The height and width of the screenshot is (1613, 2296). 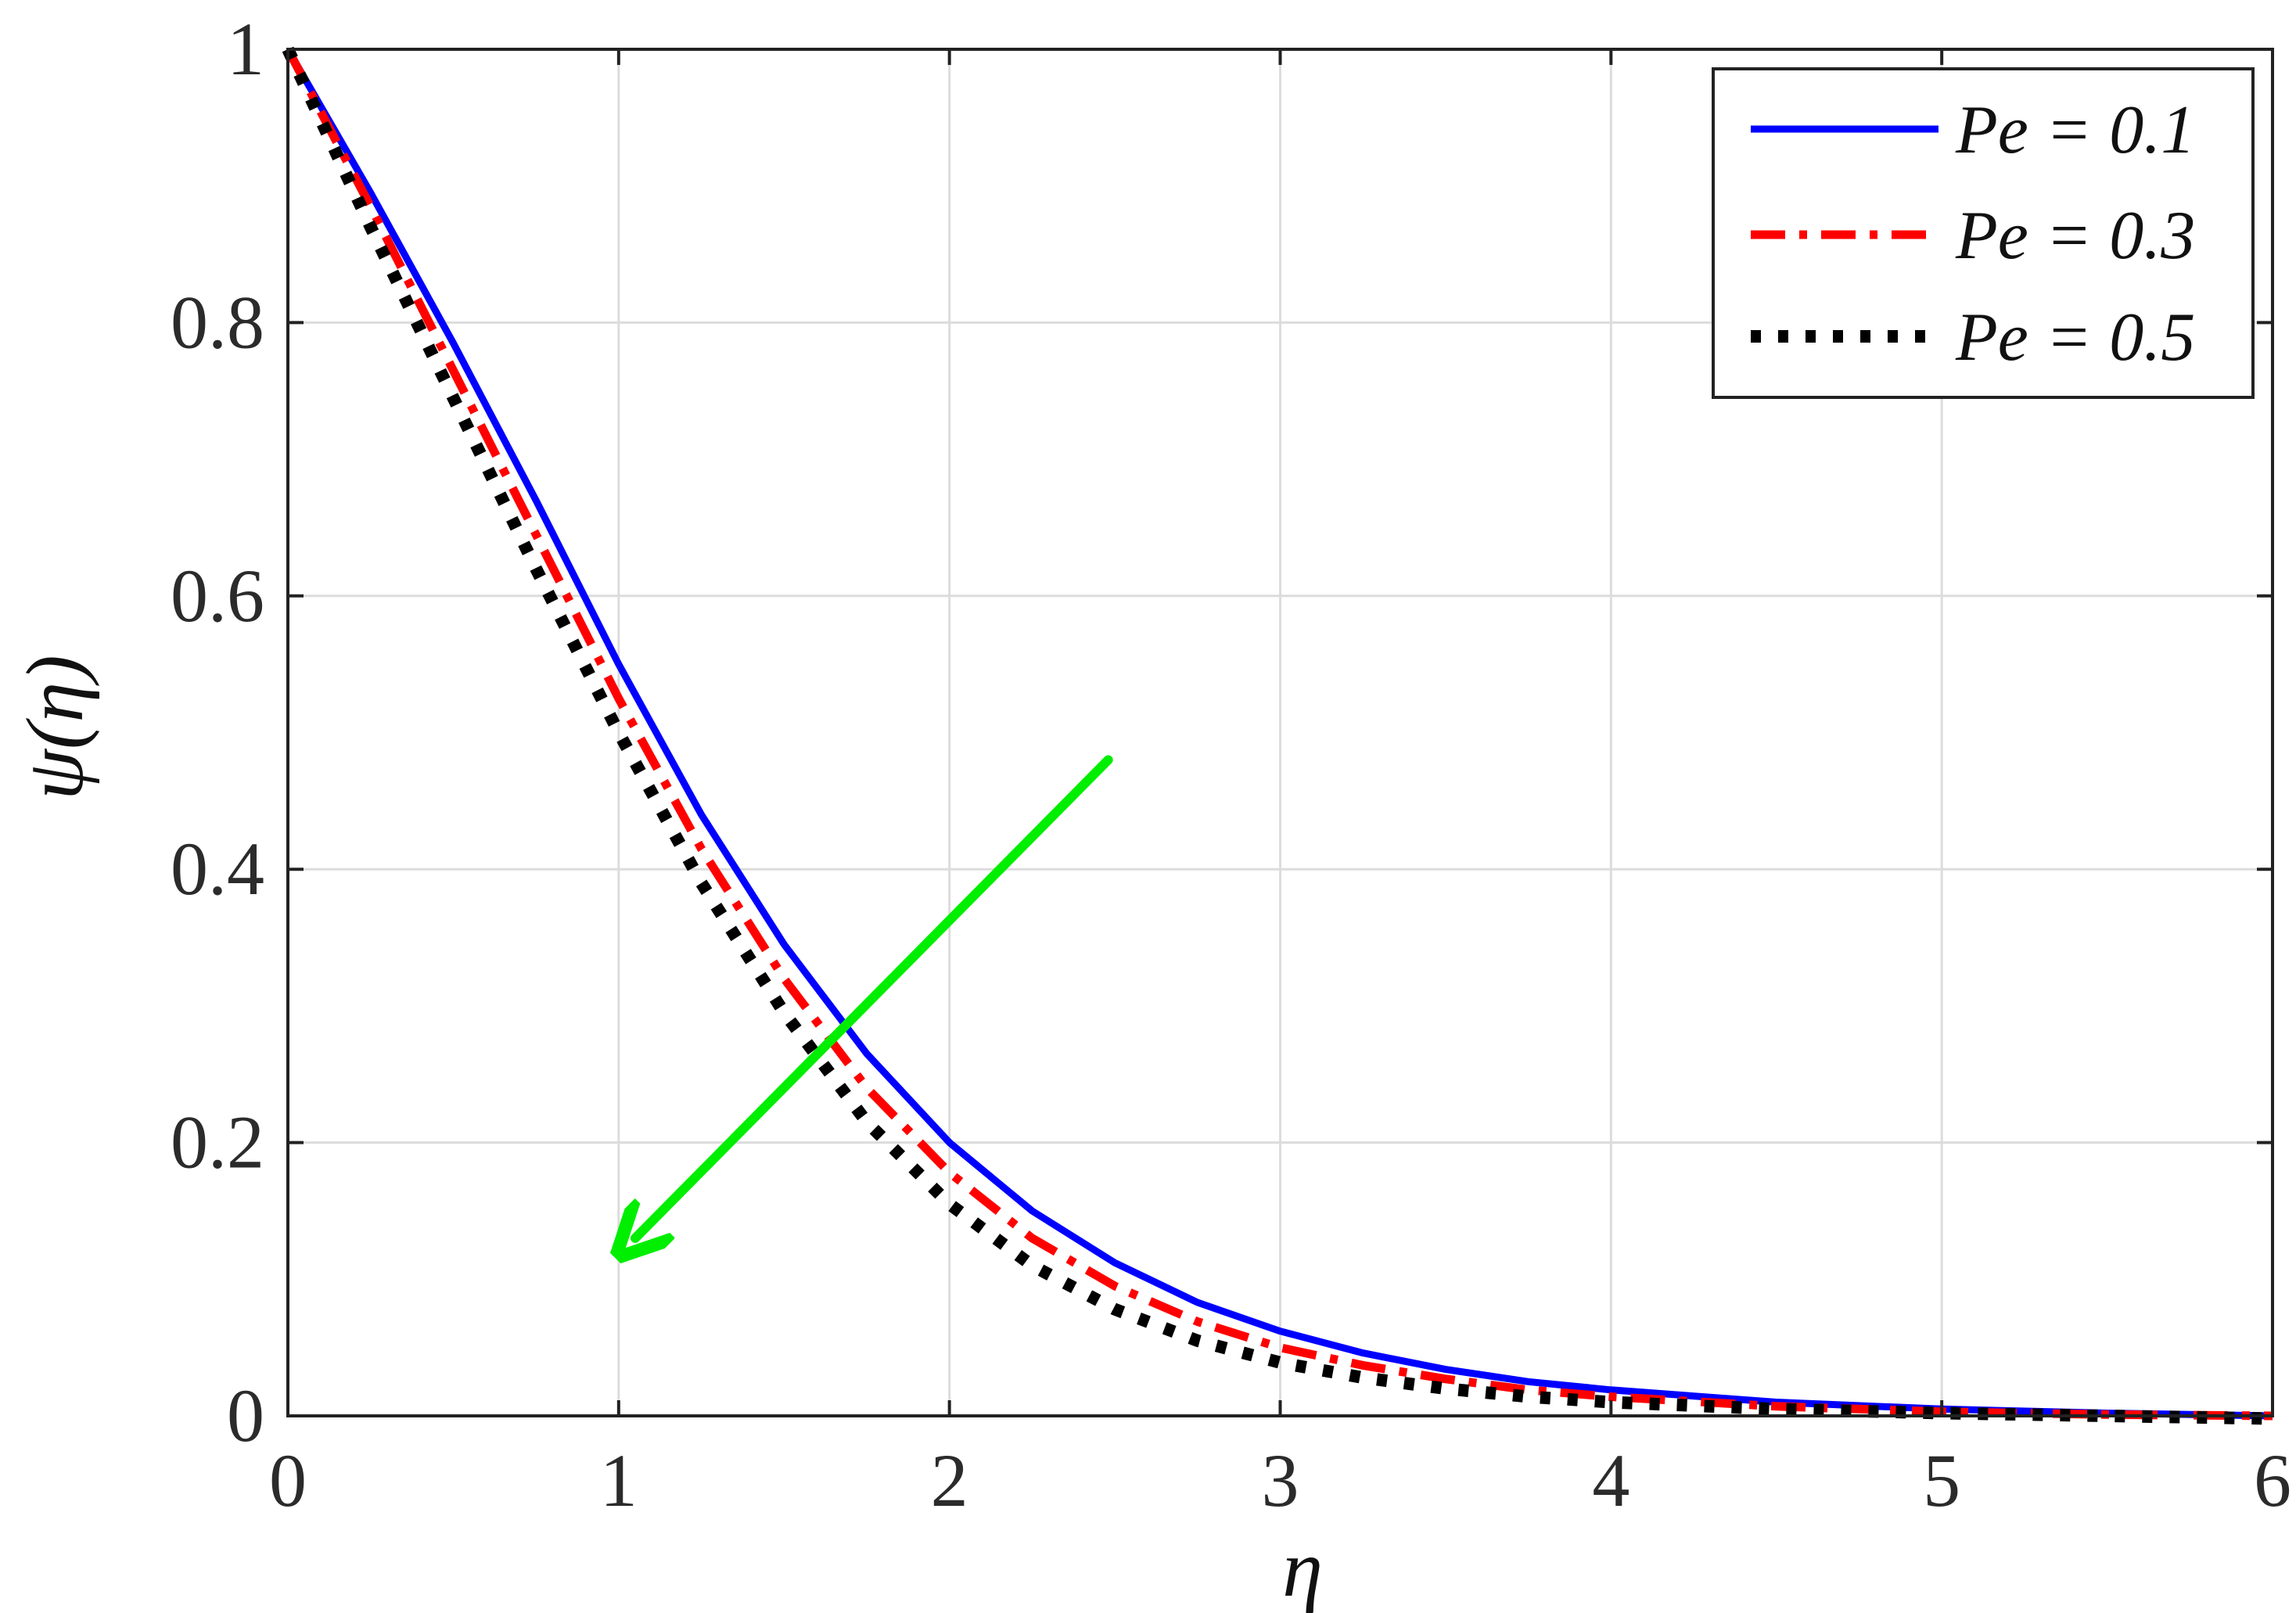 What do you see at coordinates (949, 1480) in the screenshot?
I see `x-tick-label: 2` at bounding box center [949, 1480].